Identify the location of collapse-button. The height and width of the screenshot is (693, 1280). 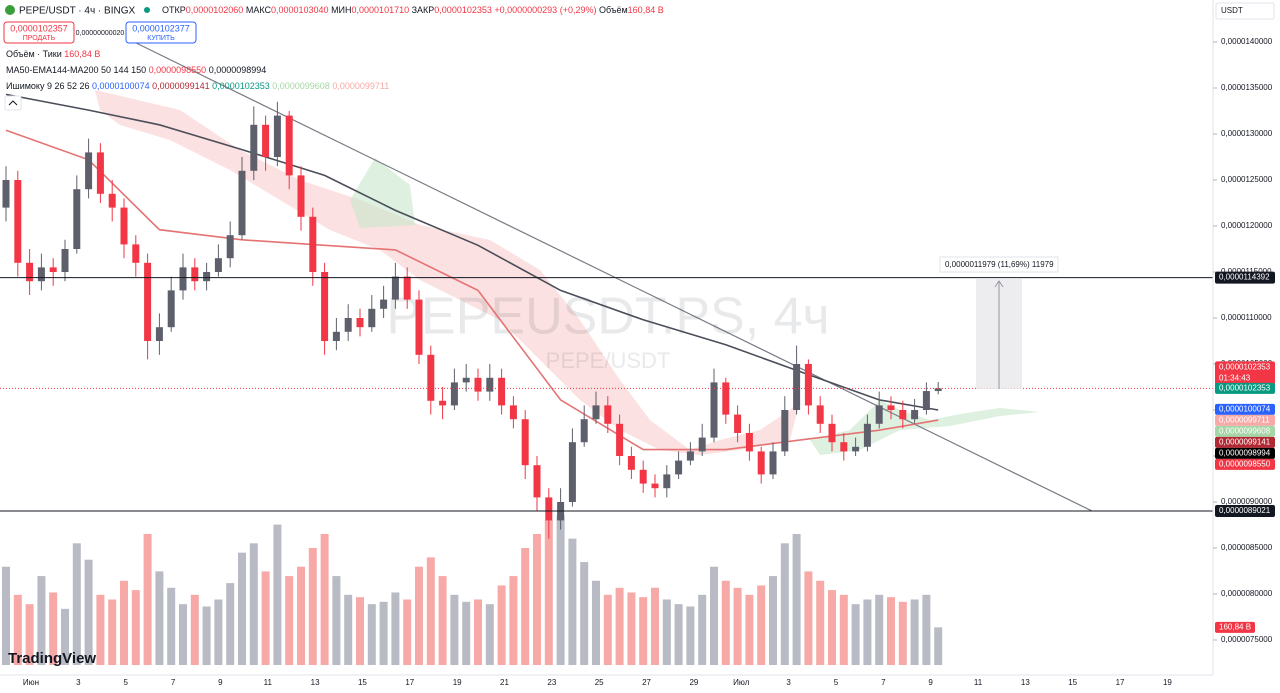
(13, 103).